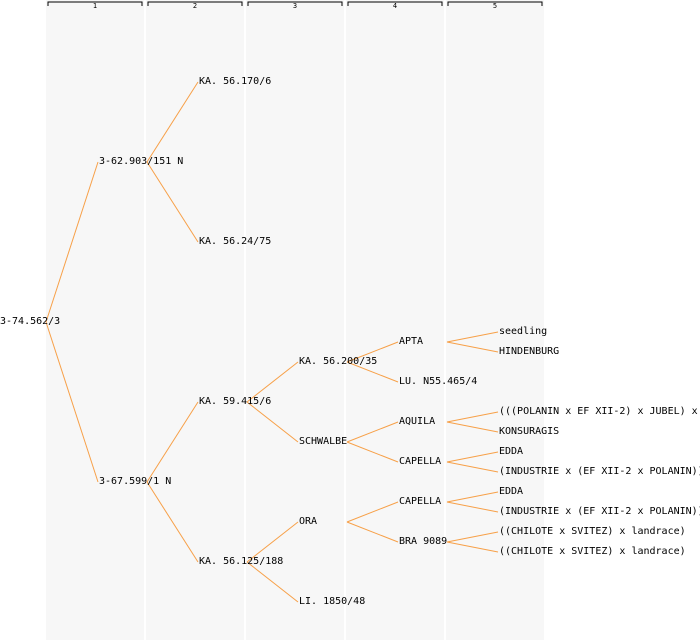 The width and height of the screenshot is (700, 640). I want to click on pedigree-node: BRA 9089, so click(423, 541).